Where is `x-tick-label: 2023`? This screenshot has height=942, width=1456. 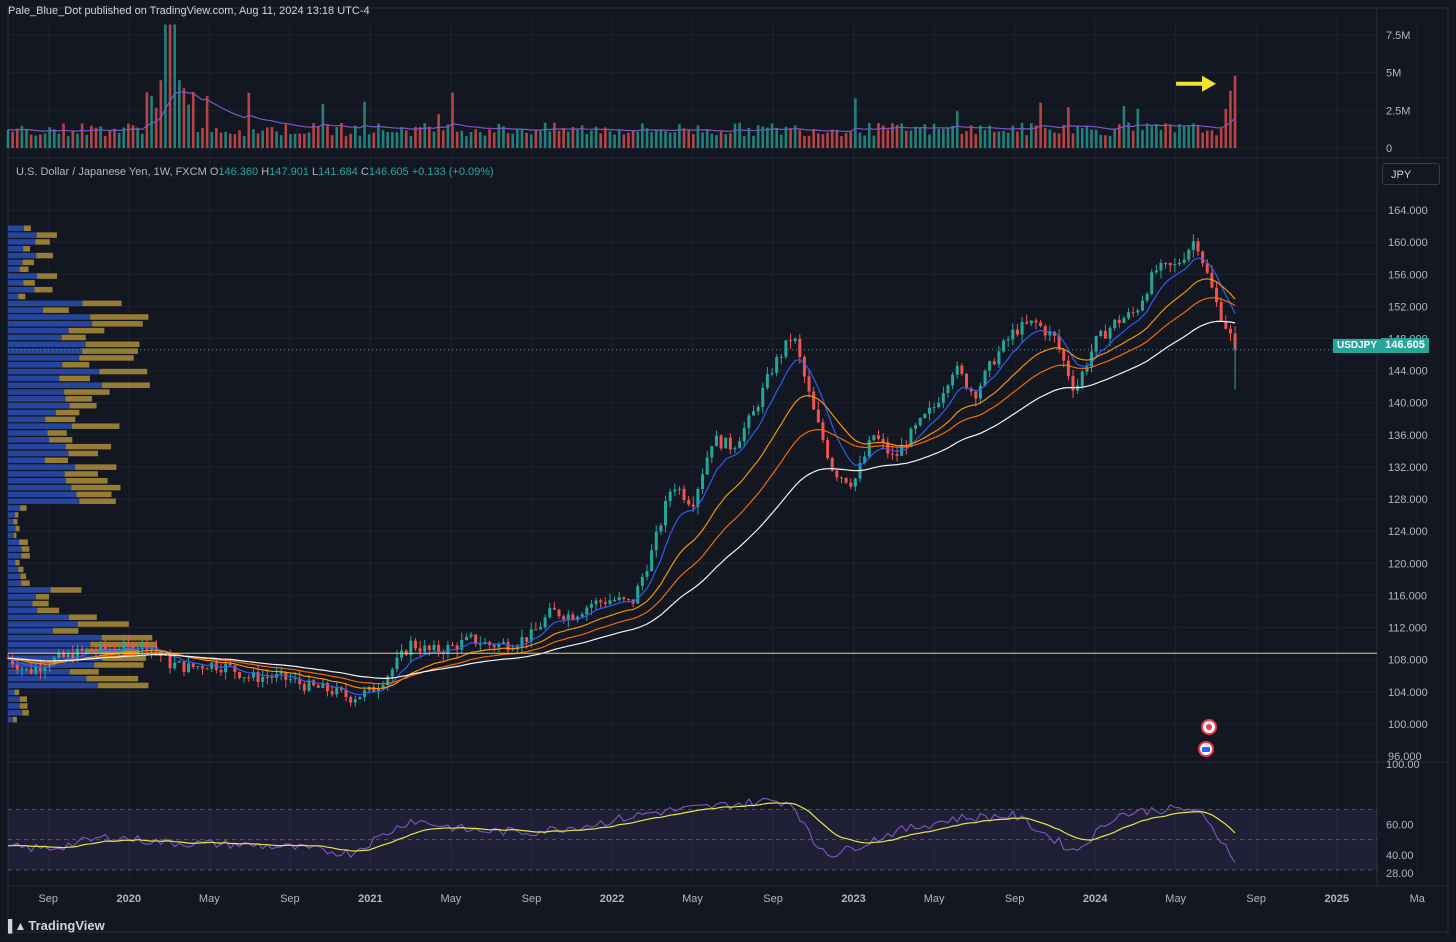
x-tick-label: 2023 is located at coordinates (853, 899).